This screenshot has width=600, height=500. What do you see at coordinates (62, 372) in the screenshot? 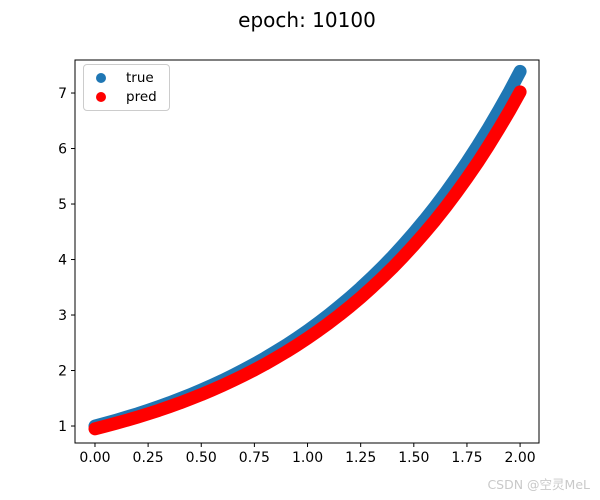
I see `y-tick-label: 2` at bounding box center [62, 372].